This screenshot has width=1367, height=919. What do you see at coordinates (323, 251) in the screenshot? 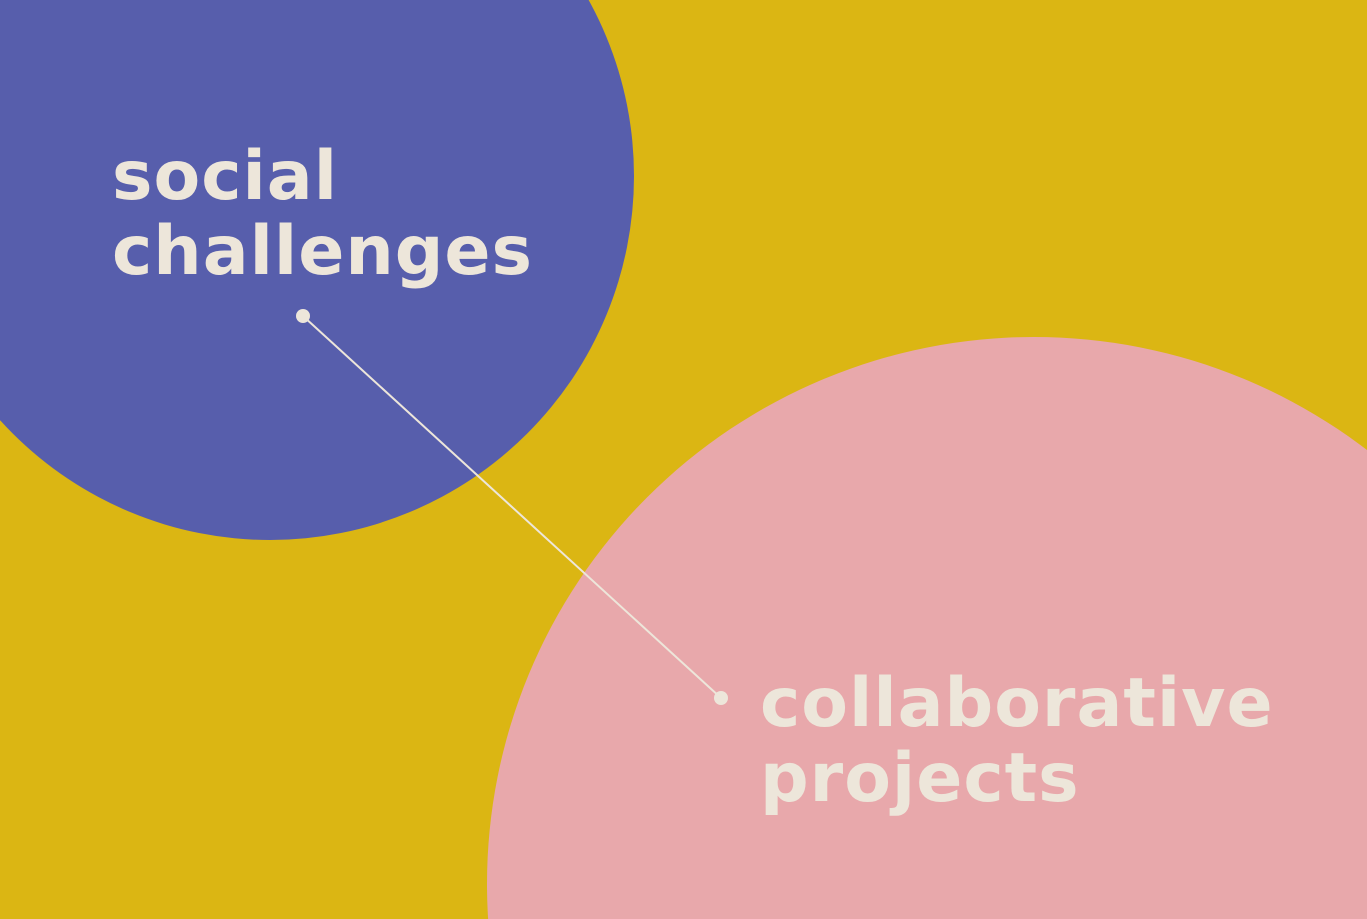
I see `node-label-line: challenges` at bounding box center [323, 251].